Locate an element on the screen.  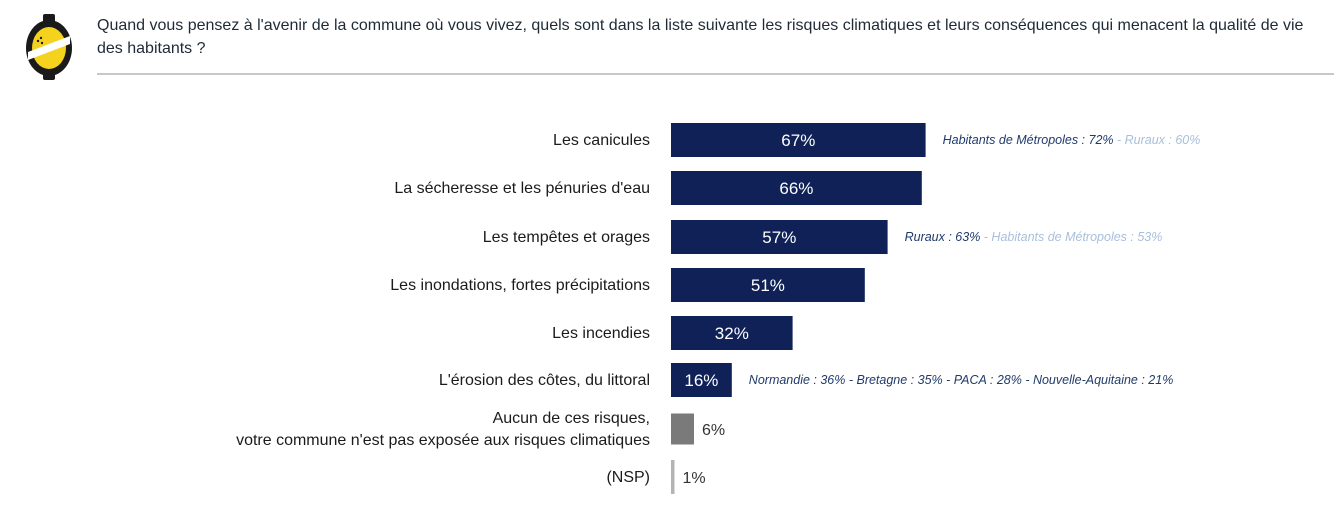
category-label: La sécheresse et les pénuries d'eau is located at coordinates (522, 188).